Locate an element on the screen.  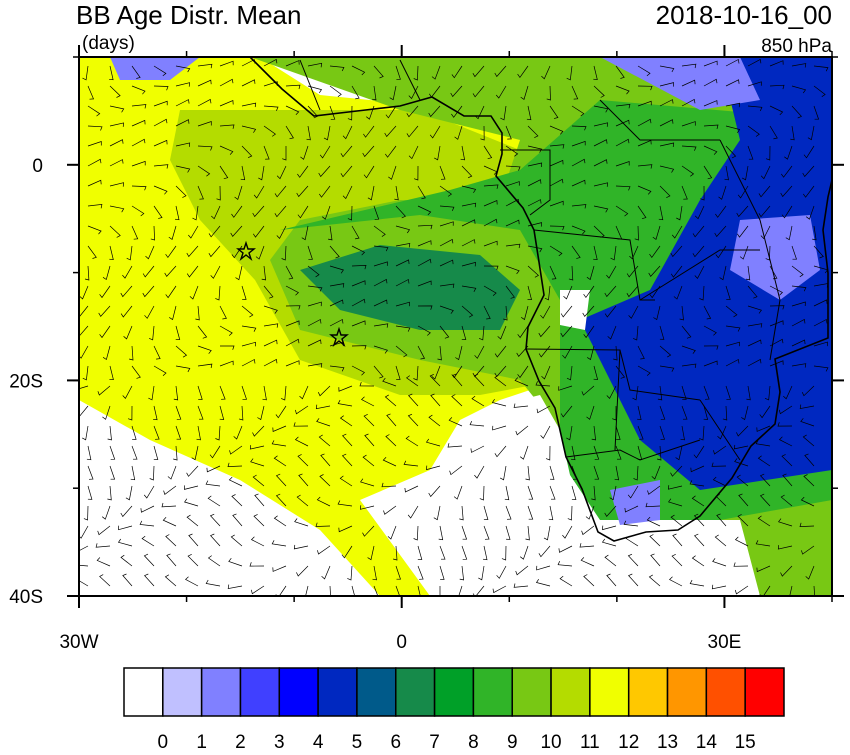
colorbar-label: 8 is located at coordinates (473, 741).